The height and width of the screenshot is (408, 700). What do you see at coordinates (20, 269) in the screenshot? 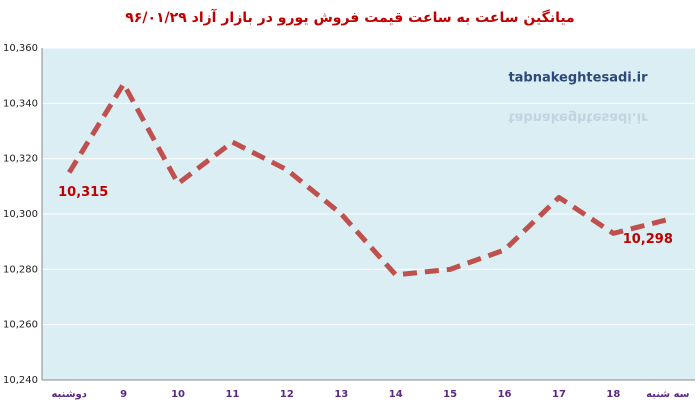
I see `y-tick-label: 10,280` at bounding box center [20, 269].